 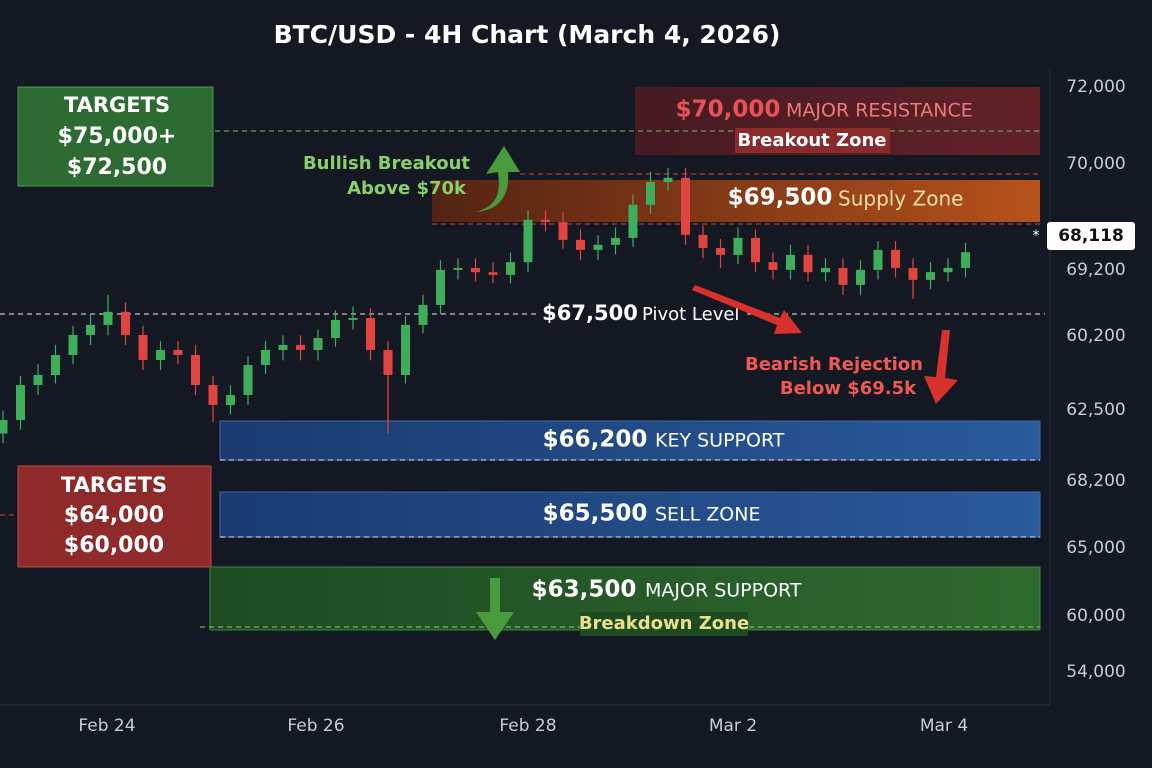 What do you see at coordinates (720, 441) in the screenshot?
I see `zone-label: KEY SUPPORT` at bounding box center [720, 441].